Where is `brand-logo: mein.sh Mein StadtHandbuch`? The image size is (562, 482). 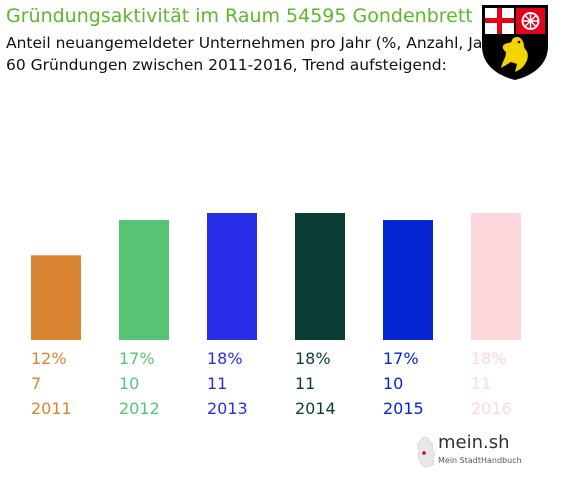 brand-logo: mein.sh Mein StadtHandbuch is located at coordinates (471, 453).